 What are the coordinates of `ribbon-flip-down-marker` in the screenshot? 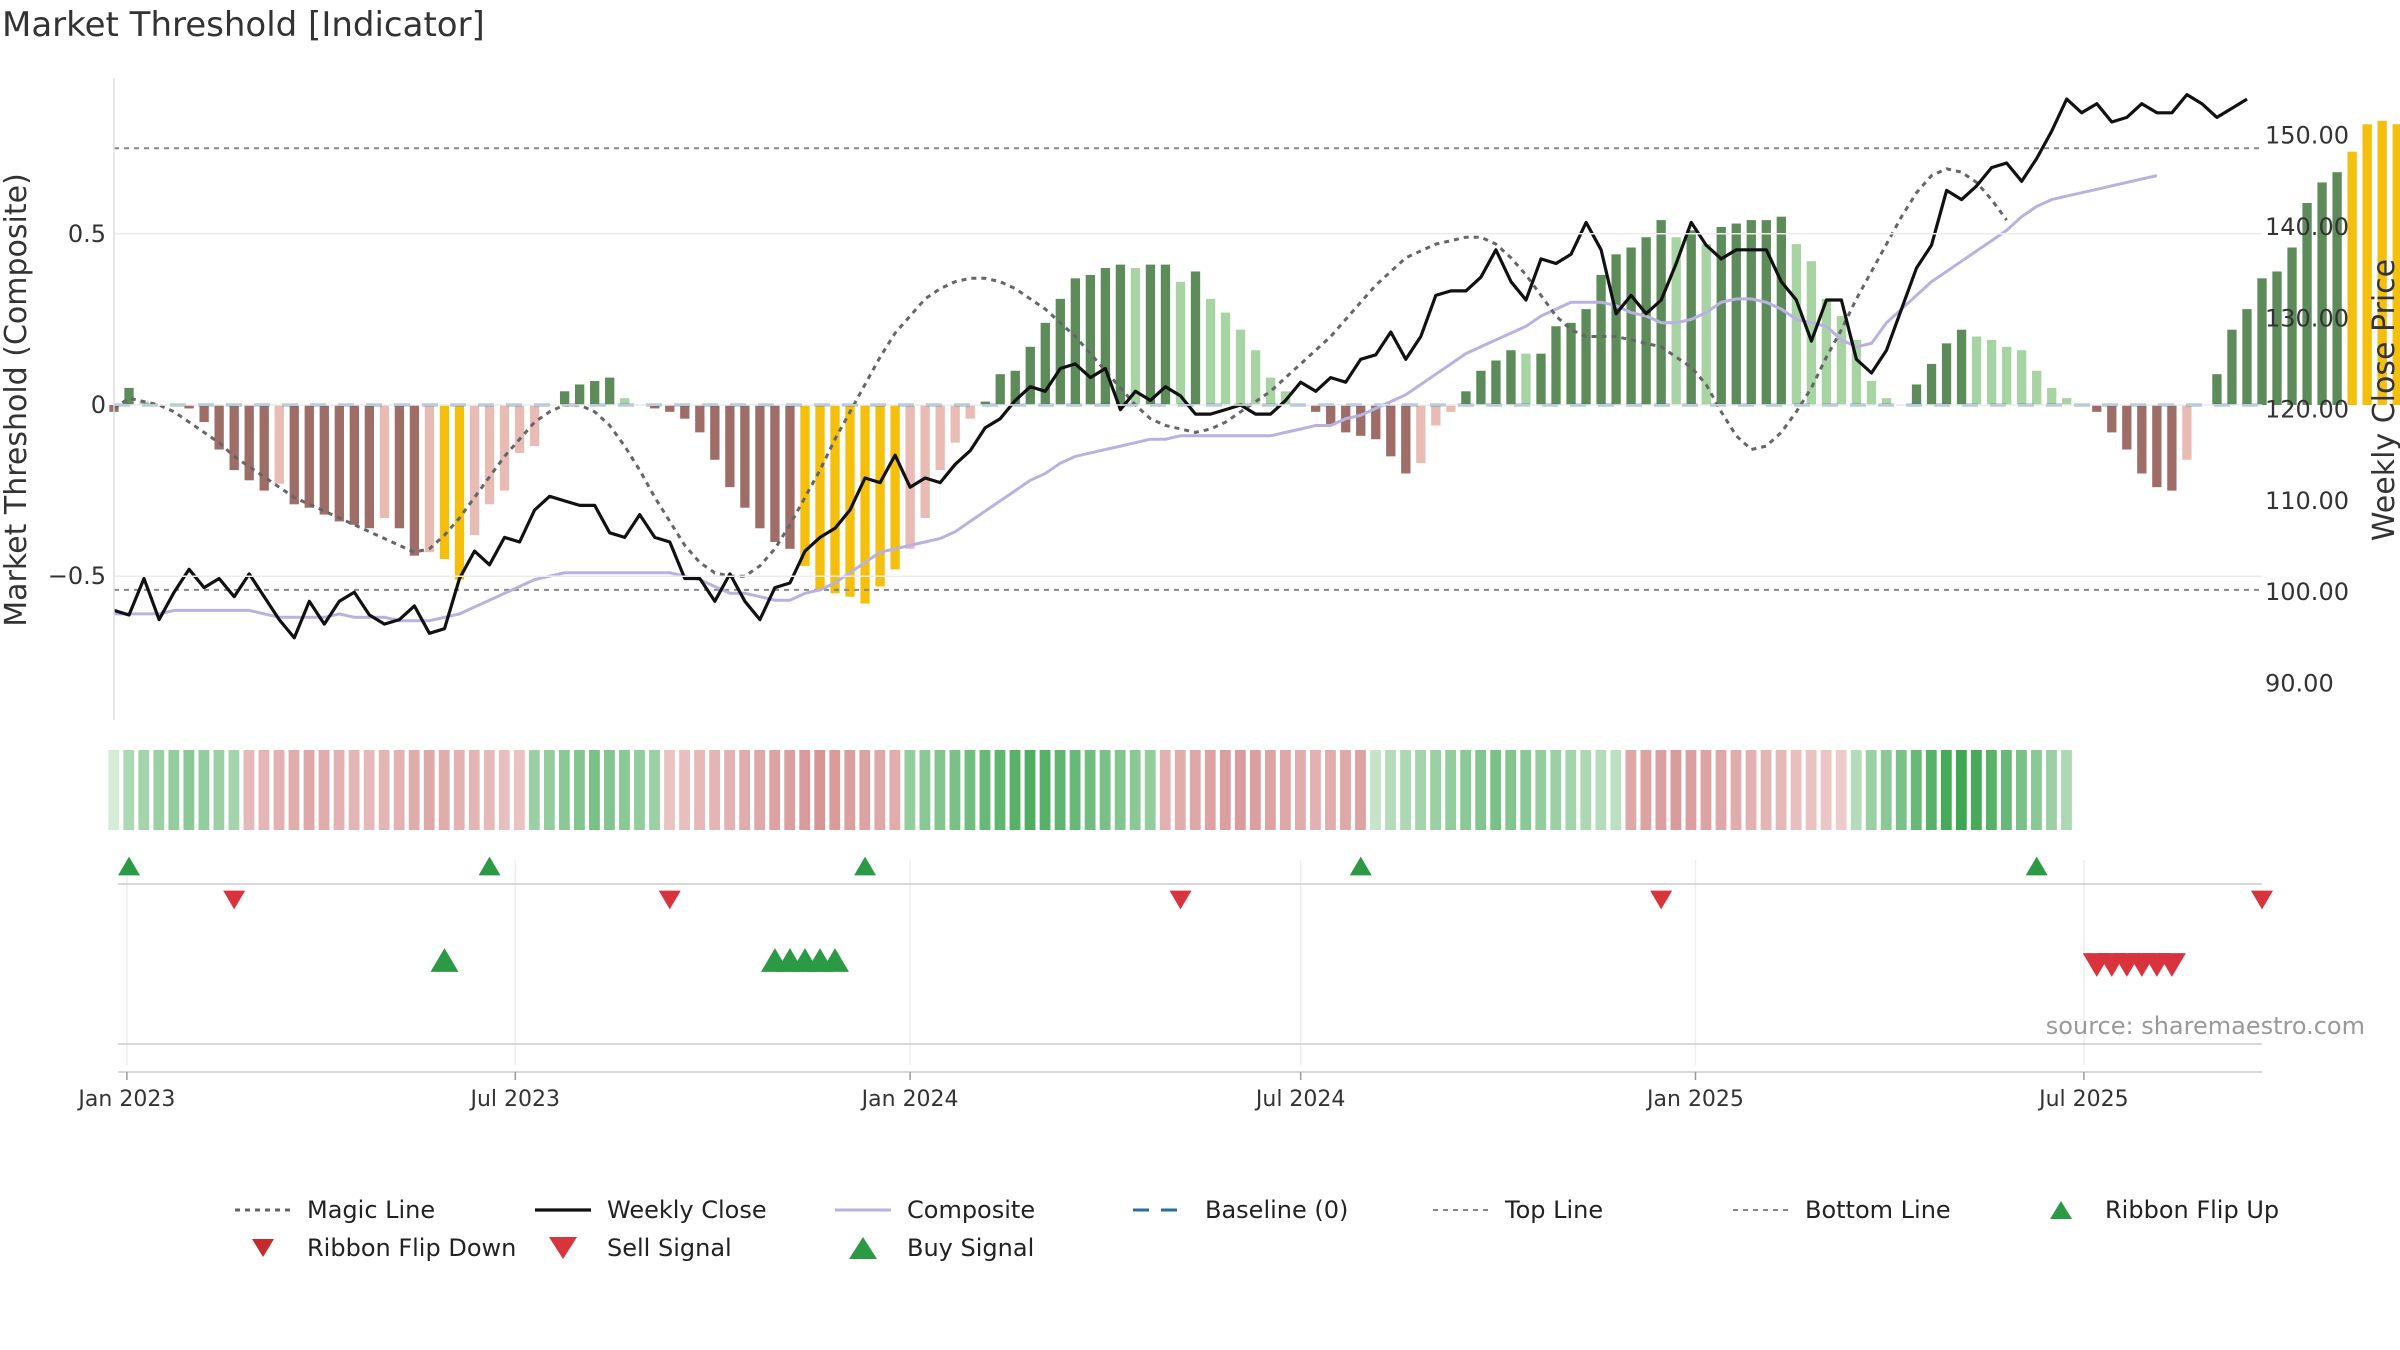 It's located at (669, 900).